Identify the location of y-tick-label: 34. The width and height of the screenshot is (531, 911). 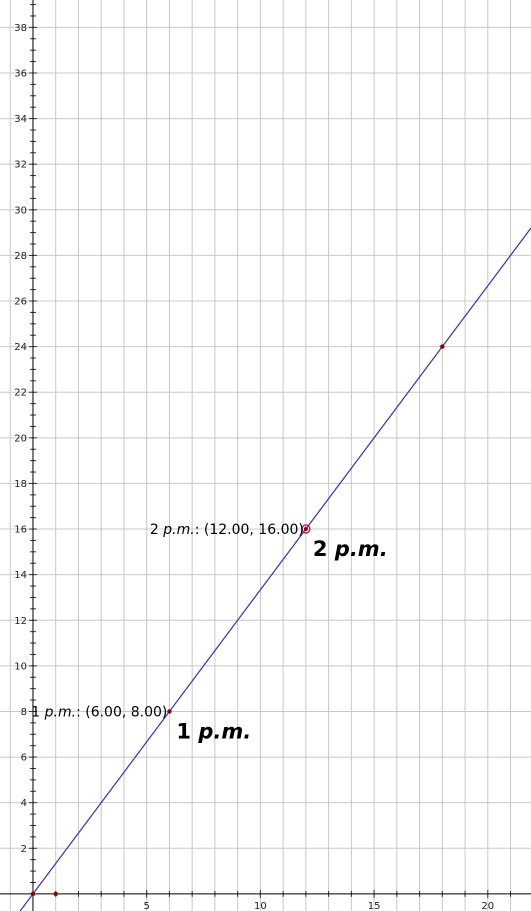
(20, 119).